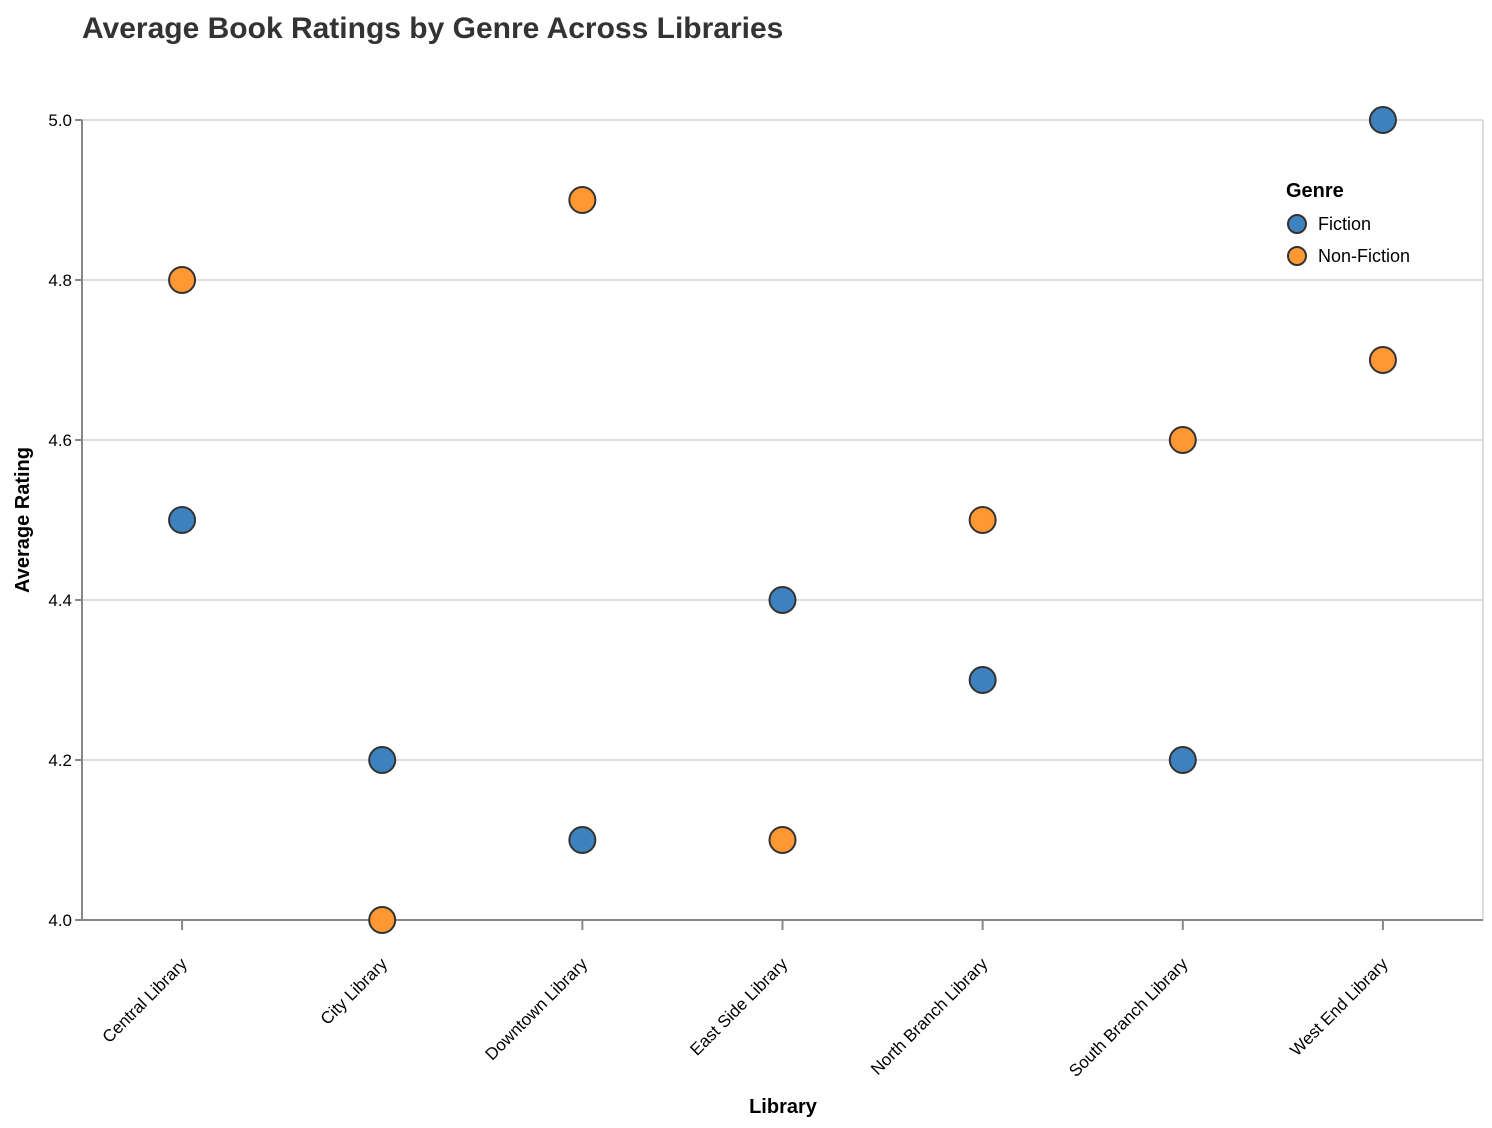 The width and height of the screenshot is (1492, 1128). I want to click on x-tick-label: North Branch Library, so click(929, 1016).